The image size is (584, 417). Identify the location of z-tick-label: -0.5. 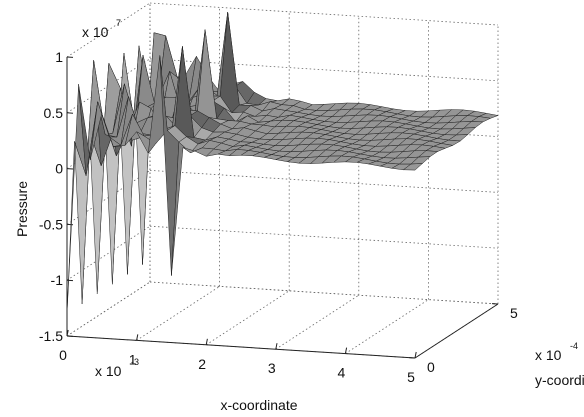
(51, 224).